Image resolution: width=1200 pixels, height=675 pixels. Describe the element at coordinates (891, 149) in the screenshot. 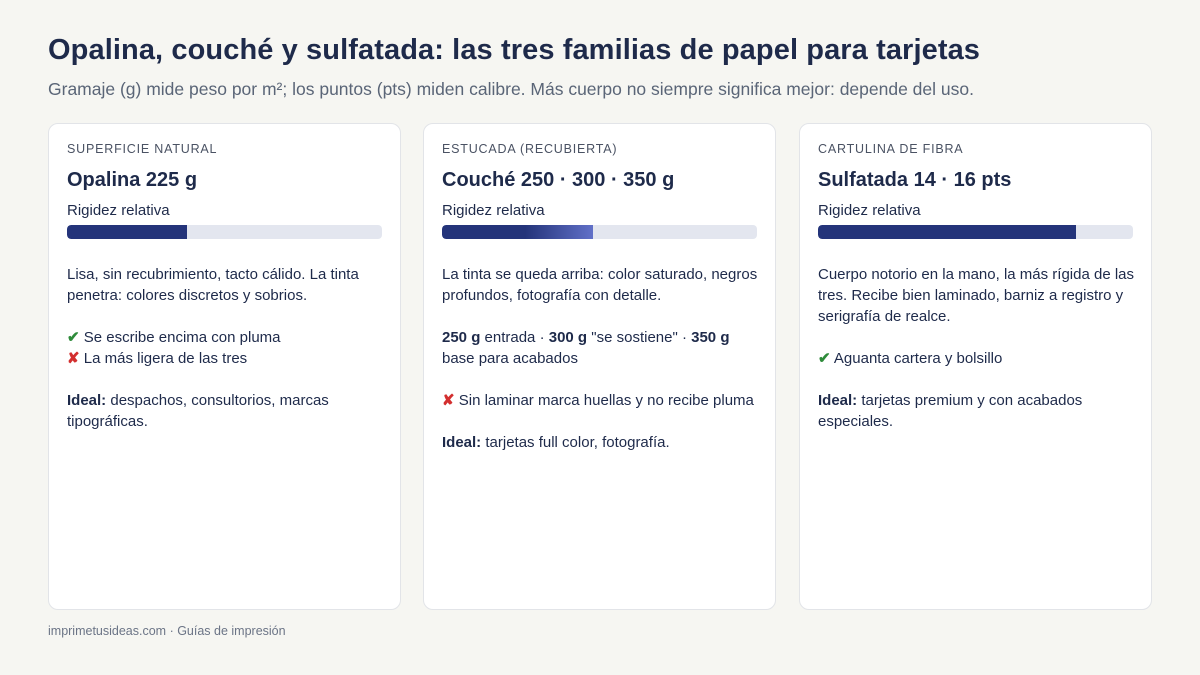

I see `card-eyebrow: CARTULINA DE FIBRA` at that location.